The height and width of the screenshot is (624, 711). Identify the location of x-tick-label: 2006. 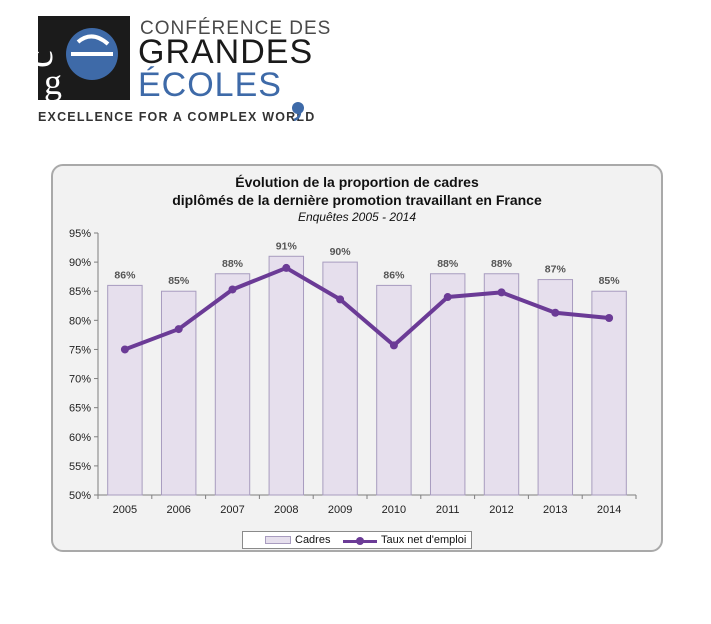
(178, 510).